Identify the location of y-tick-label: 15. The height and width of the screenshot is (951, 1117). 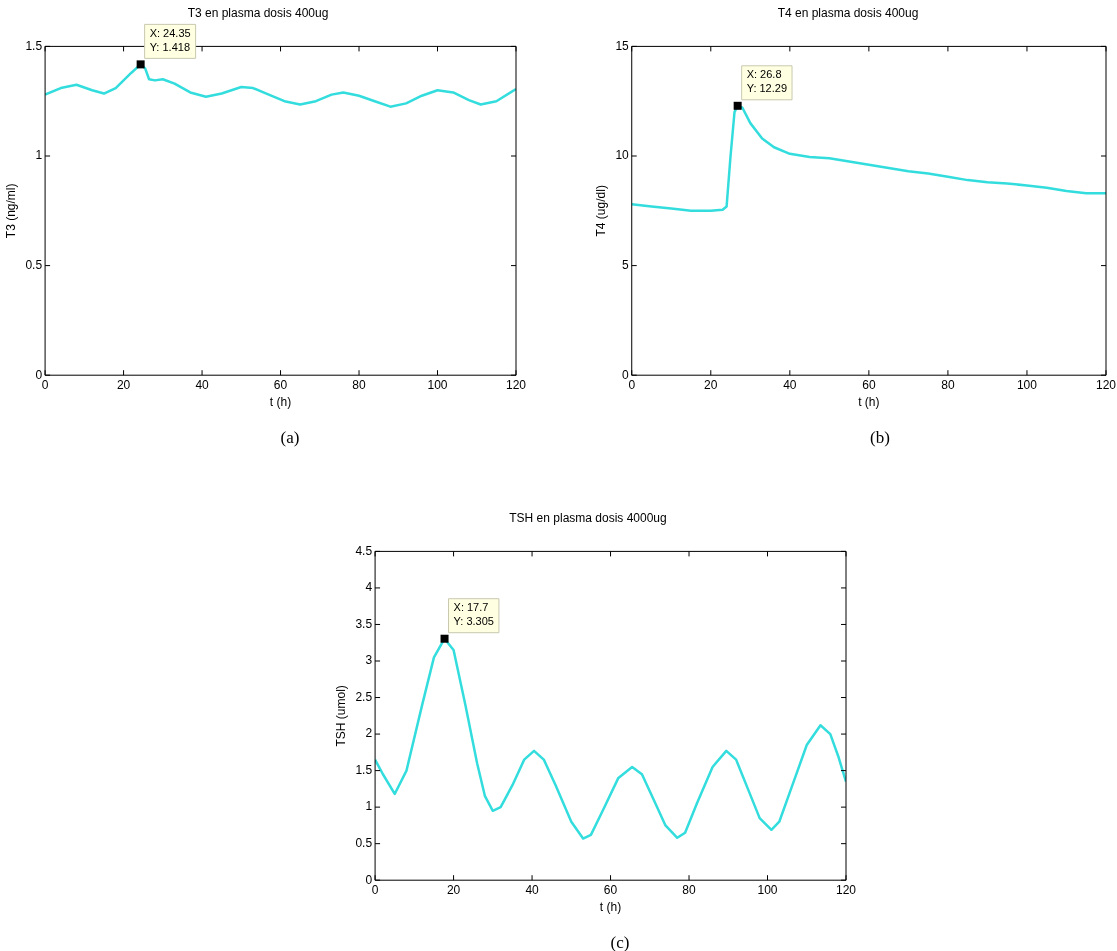
(622, 45).